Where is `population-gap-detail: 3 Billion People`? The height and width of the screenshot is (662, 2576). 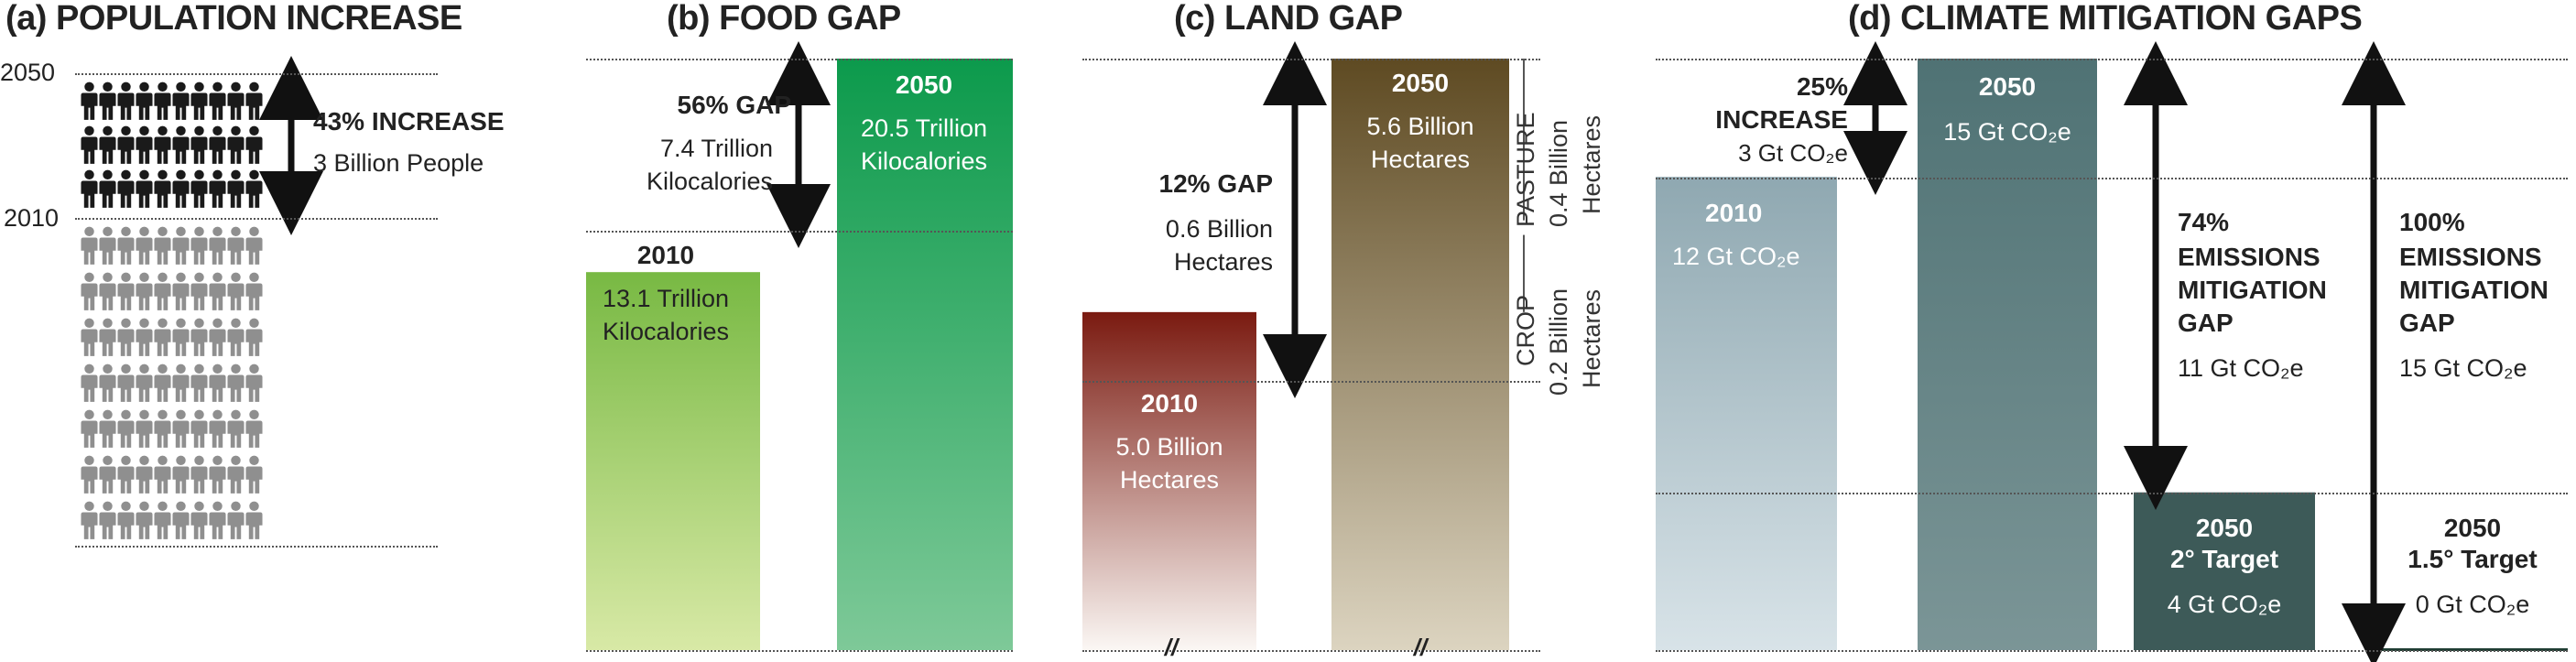
population-gap-detail: 3 Billion People is located at coordinates (398, 163).